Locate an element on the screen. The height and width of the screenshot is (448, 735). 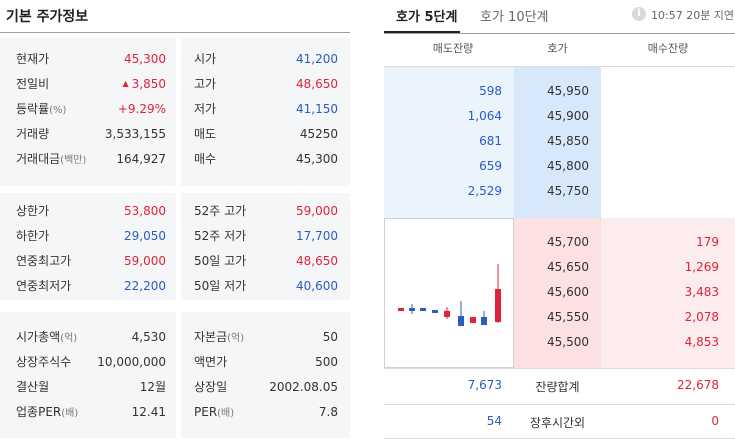
row-label-wrap: 시가총액(억) is located at coordinates (46, 338).